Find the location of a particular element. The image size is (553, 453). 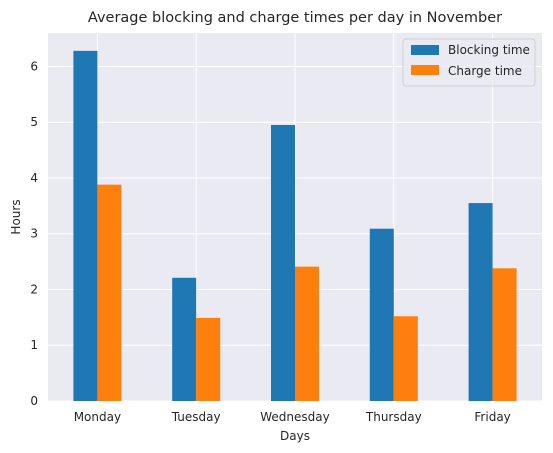

x-tick-label: Wednesday is located at coordinates (294, 417).